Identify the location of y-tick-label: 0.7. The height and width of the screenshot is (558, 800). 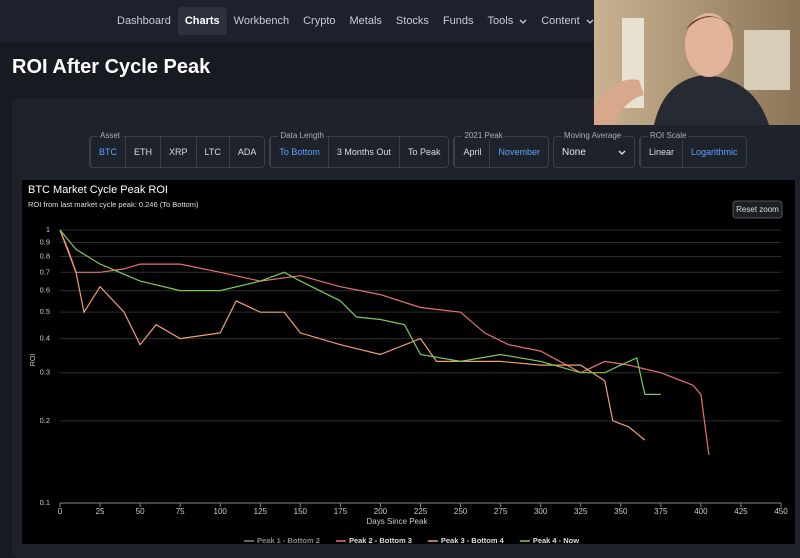
(45, 271).